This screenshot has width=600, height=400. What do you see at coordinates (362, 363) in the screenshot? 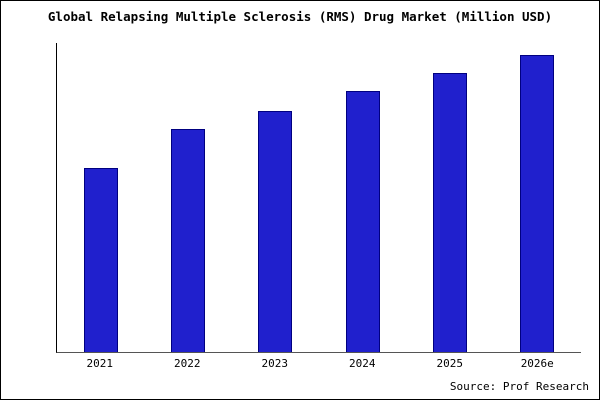
I see `x-tick-label: 2024` at bounding box center [362, 363].